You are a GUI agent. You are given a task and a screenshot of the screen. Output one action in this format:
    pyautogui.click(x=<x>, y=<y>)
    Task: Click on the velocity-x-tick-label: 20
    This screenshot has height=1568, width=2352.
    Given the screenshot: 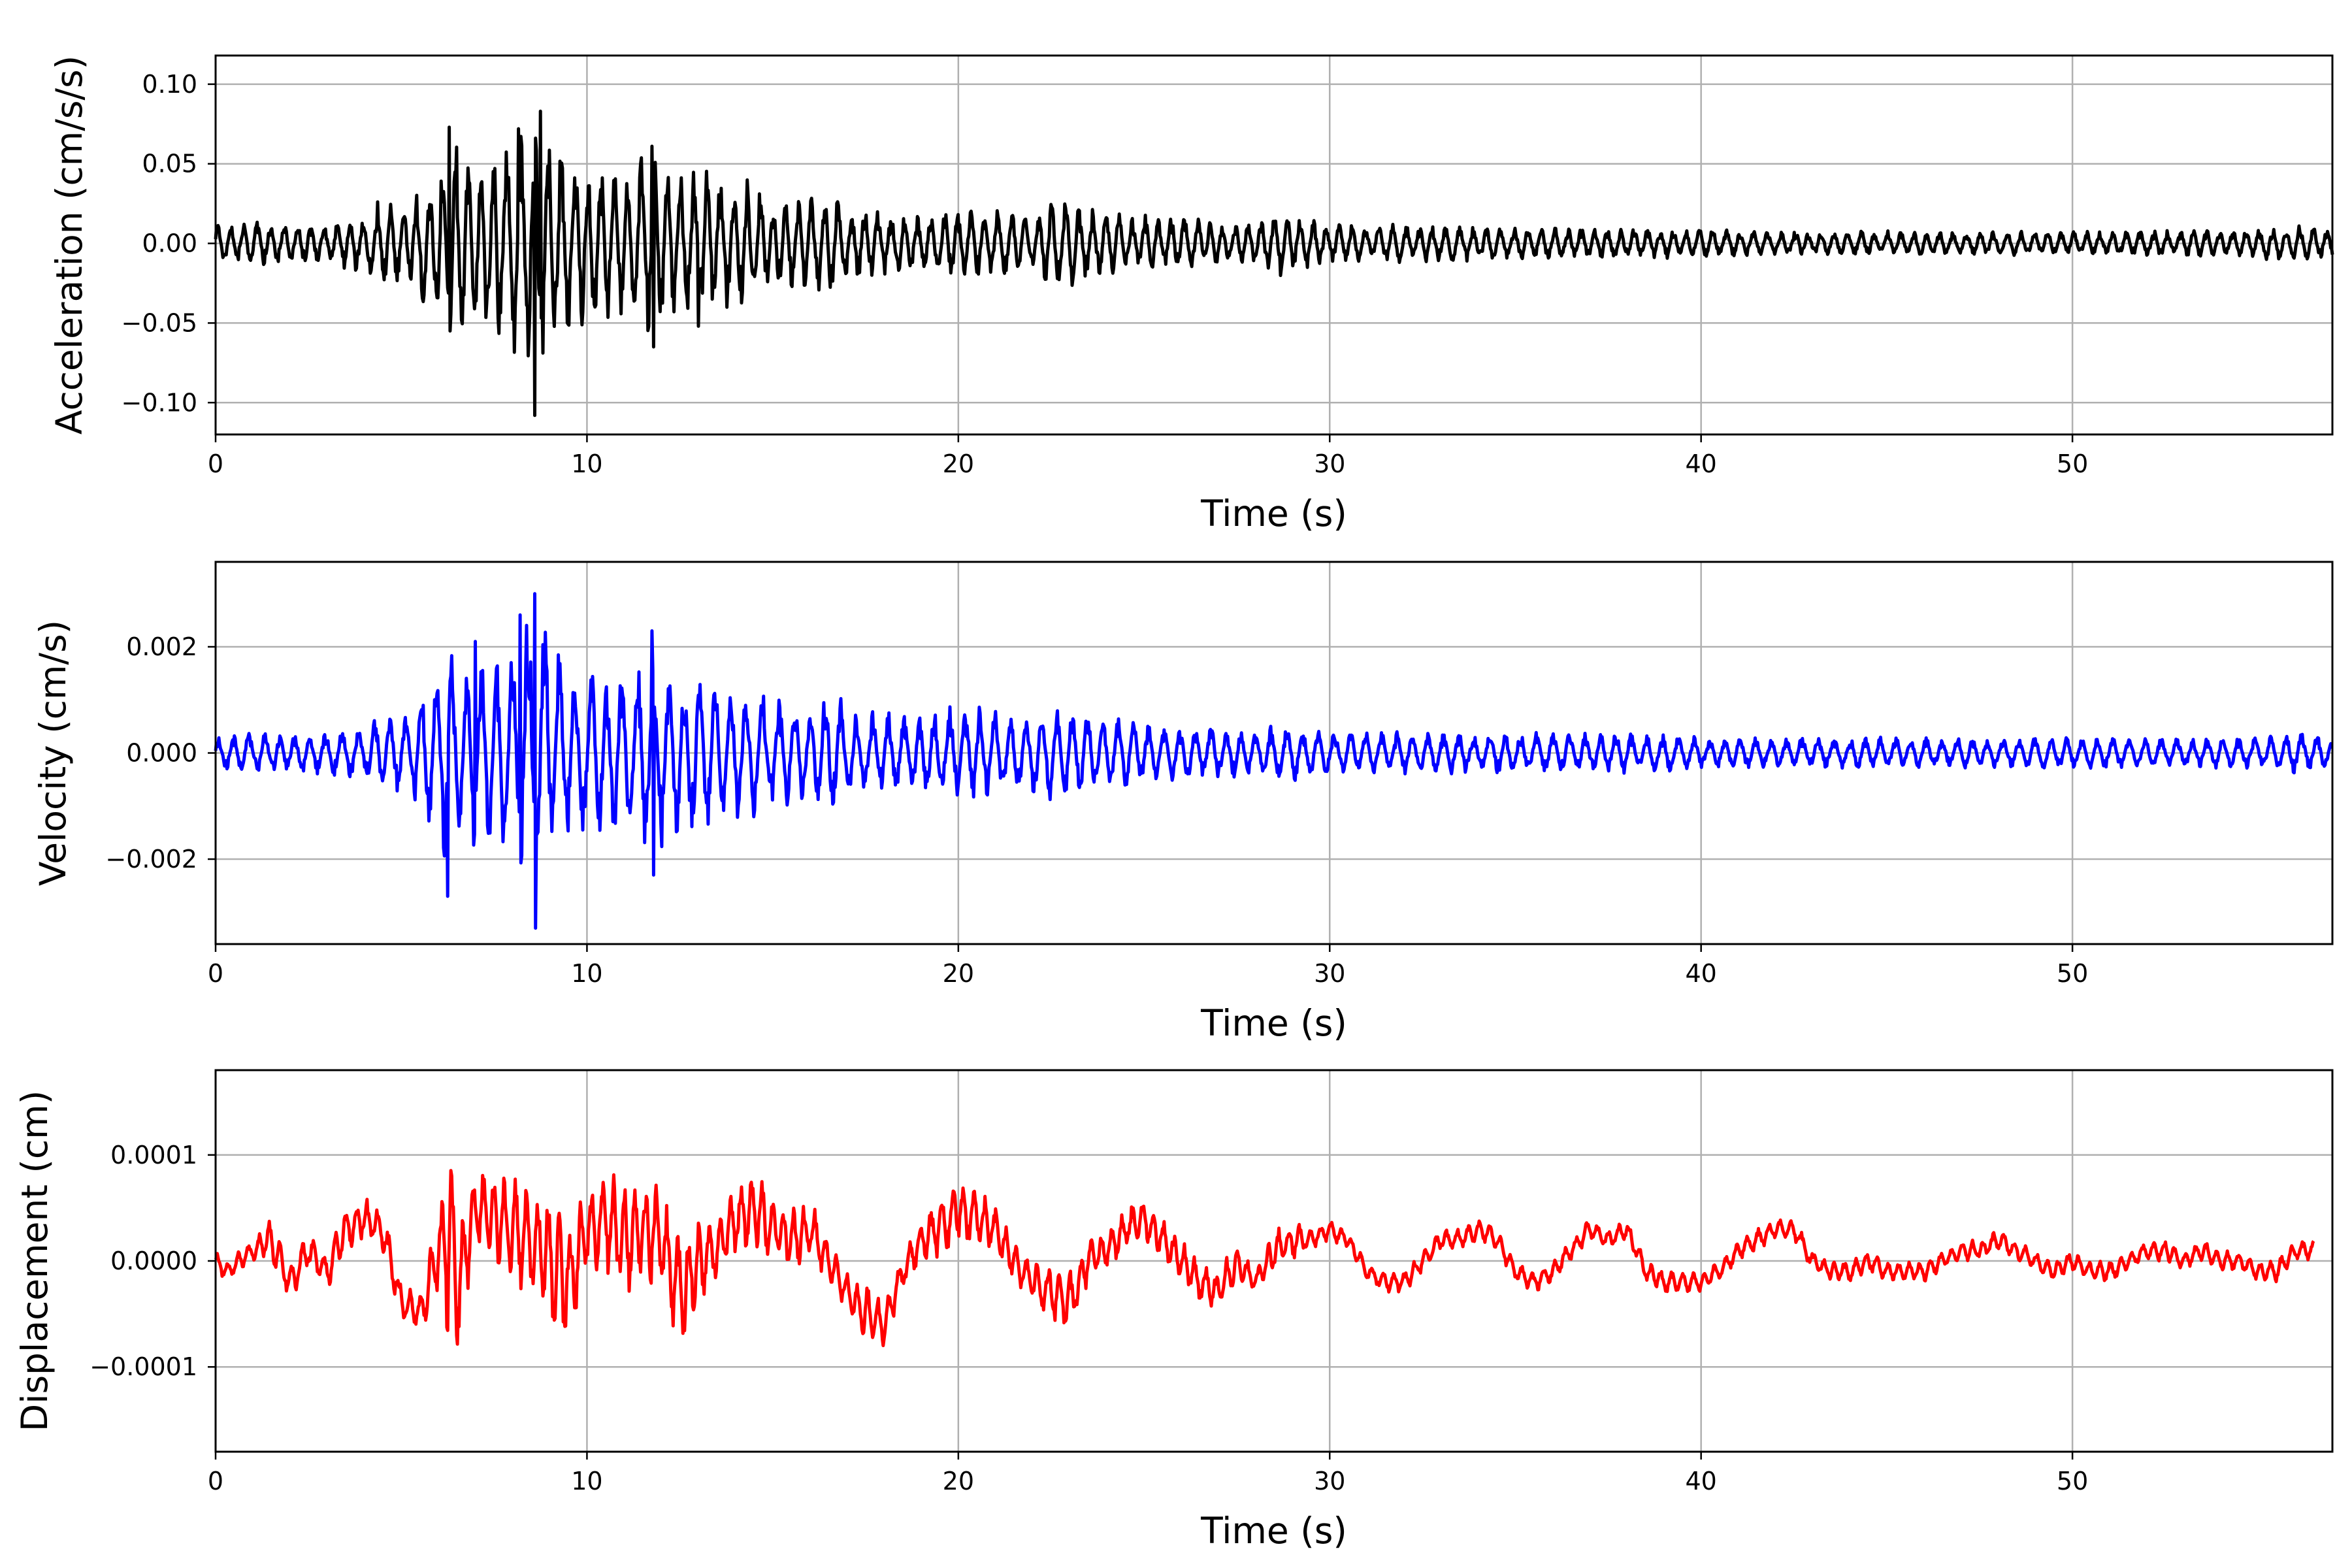 What is the action you would take?
    pyautogui.click(x=958, y=973)
    